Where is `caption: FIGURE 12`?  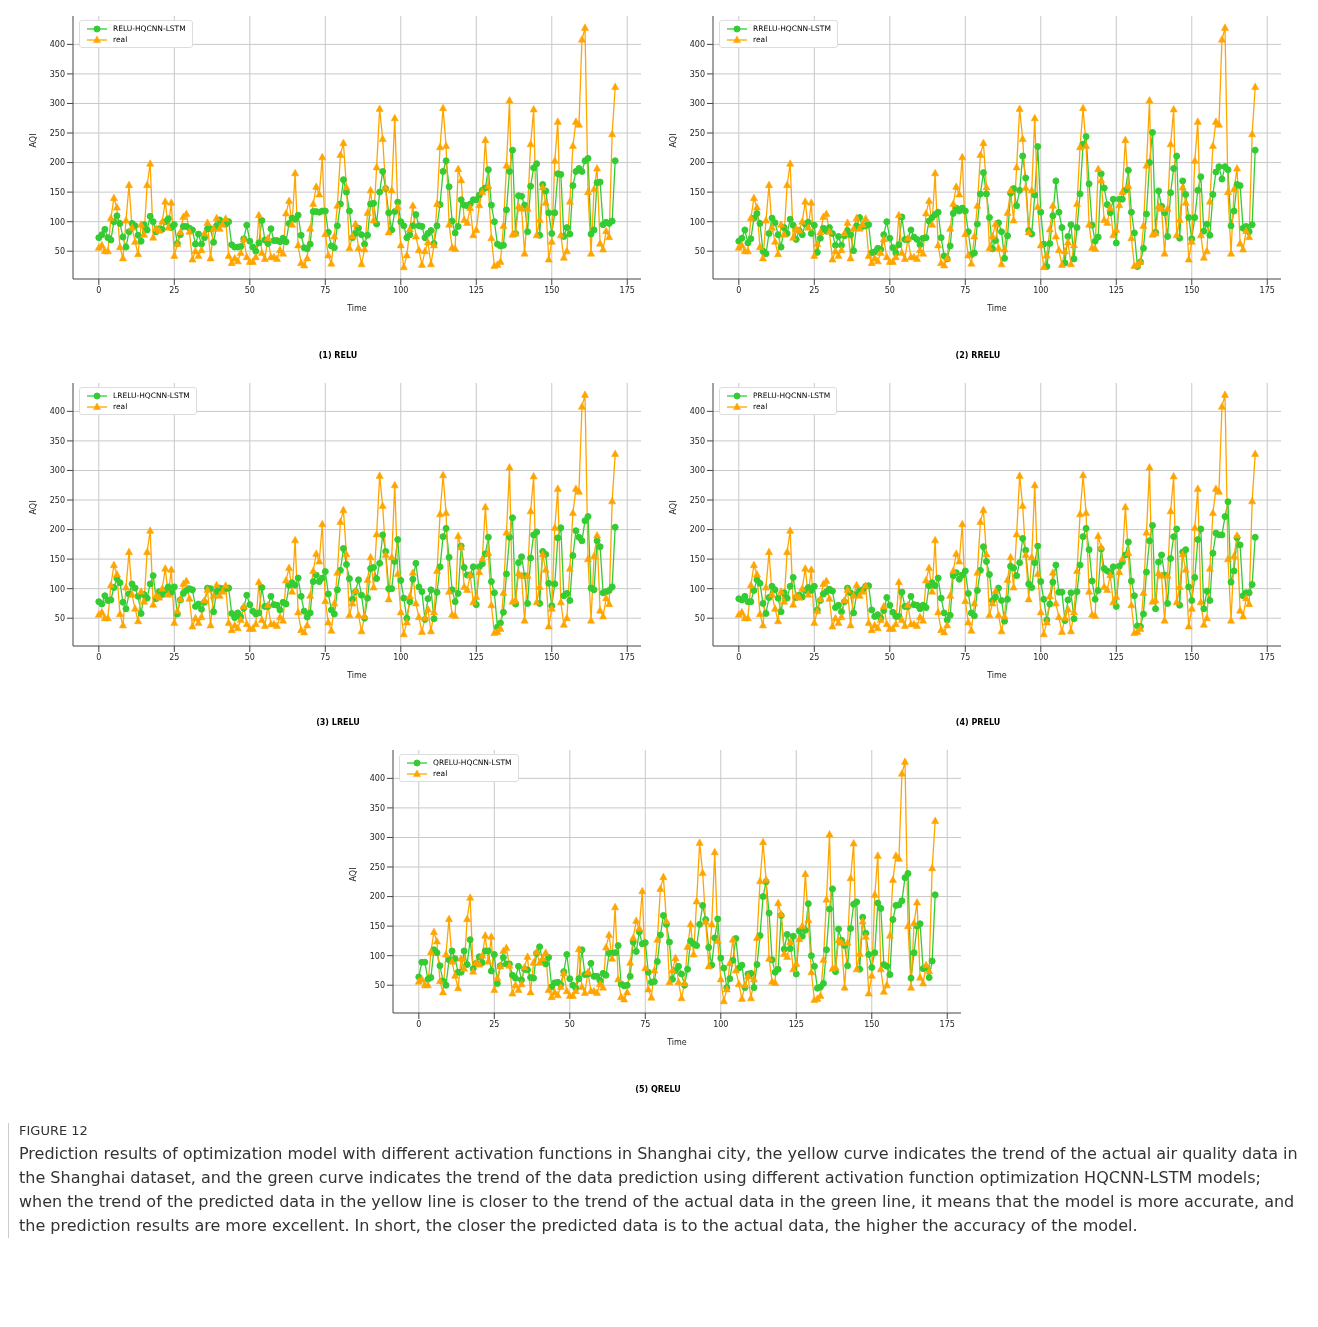 caption: FIGURE 12 is located at coordinates (54, 1130).